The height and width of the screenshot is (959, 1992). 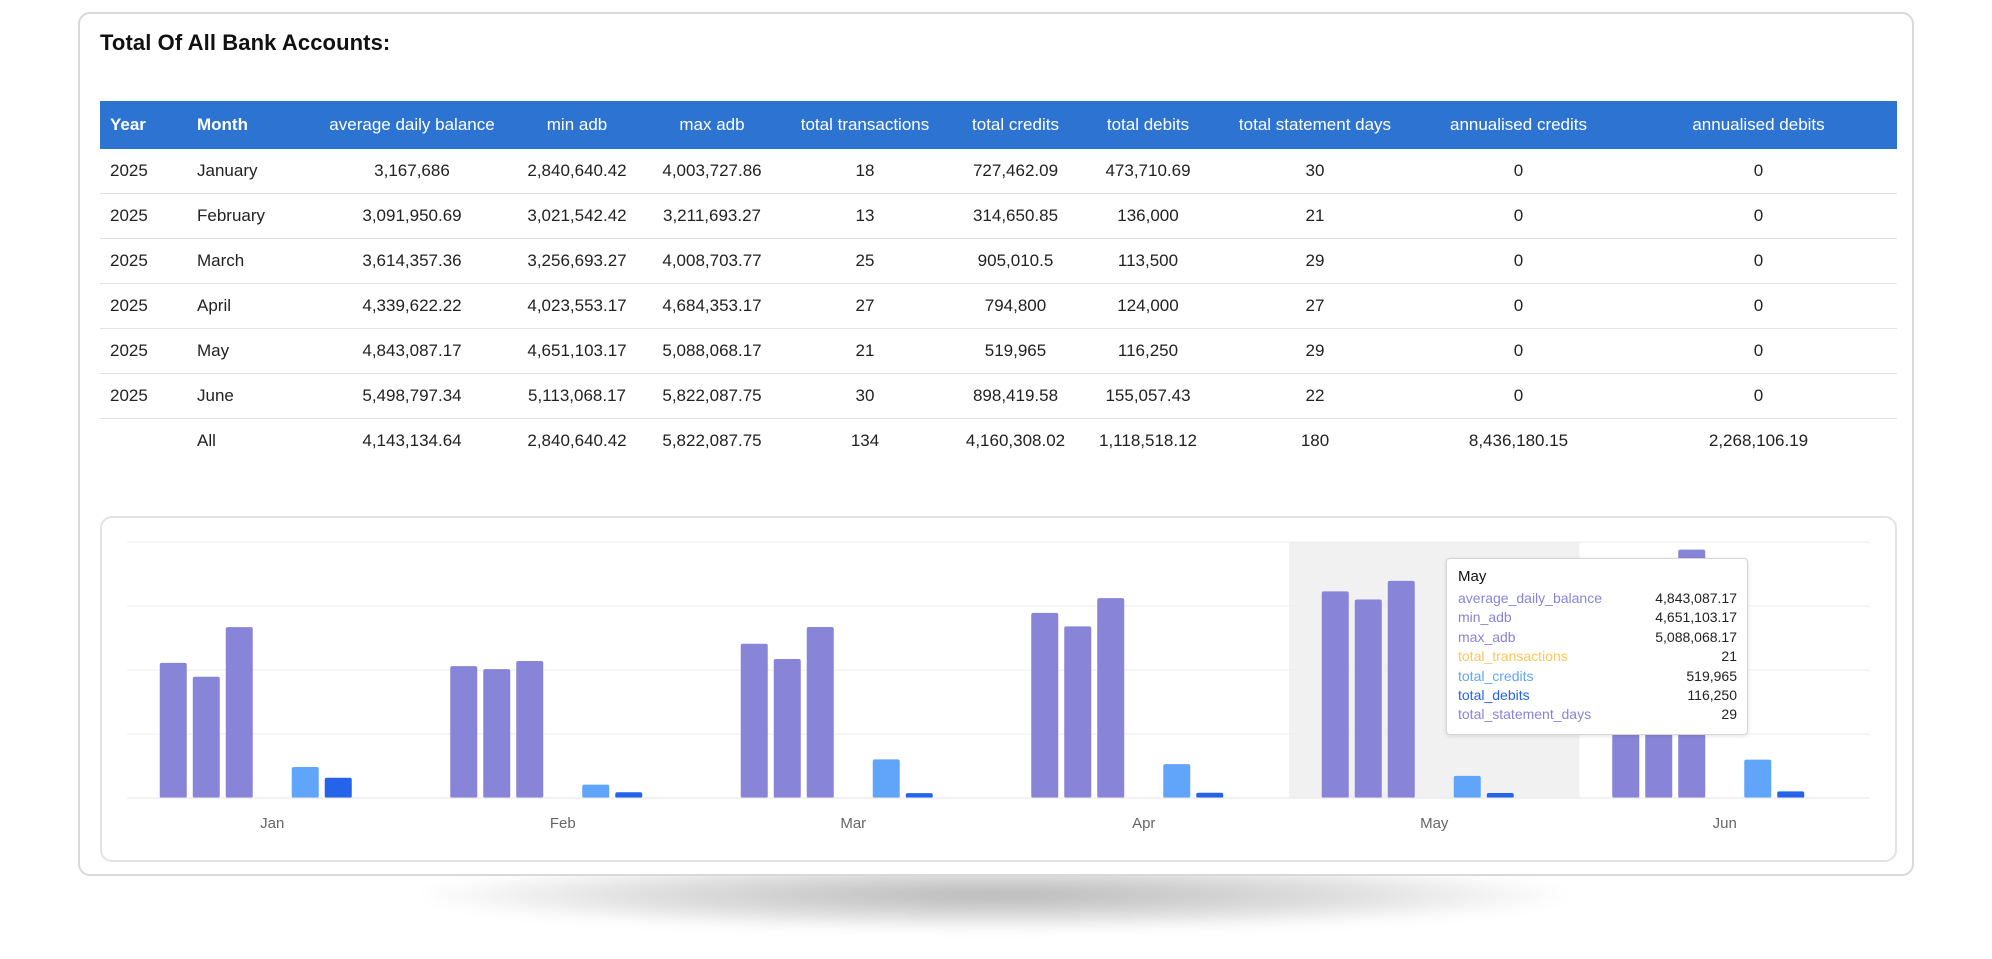 What do you see at coordinates (1148, 306) in the screenshot?
I see `table-cell: 124,000` at bounding box center [1148, 306].